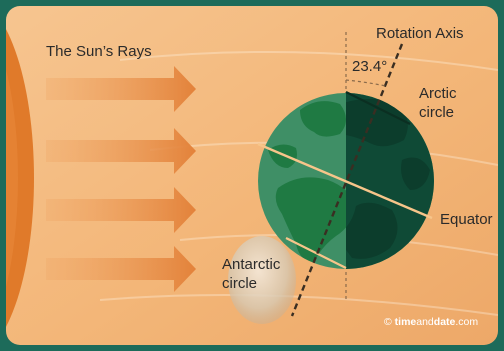 The image size is (504, 351). I want to click on credit-brand-date: date, so click(445, 322).